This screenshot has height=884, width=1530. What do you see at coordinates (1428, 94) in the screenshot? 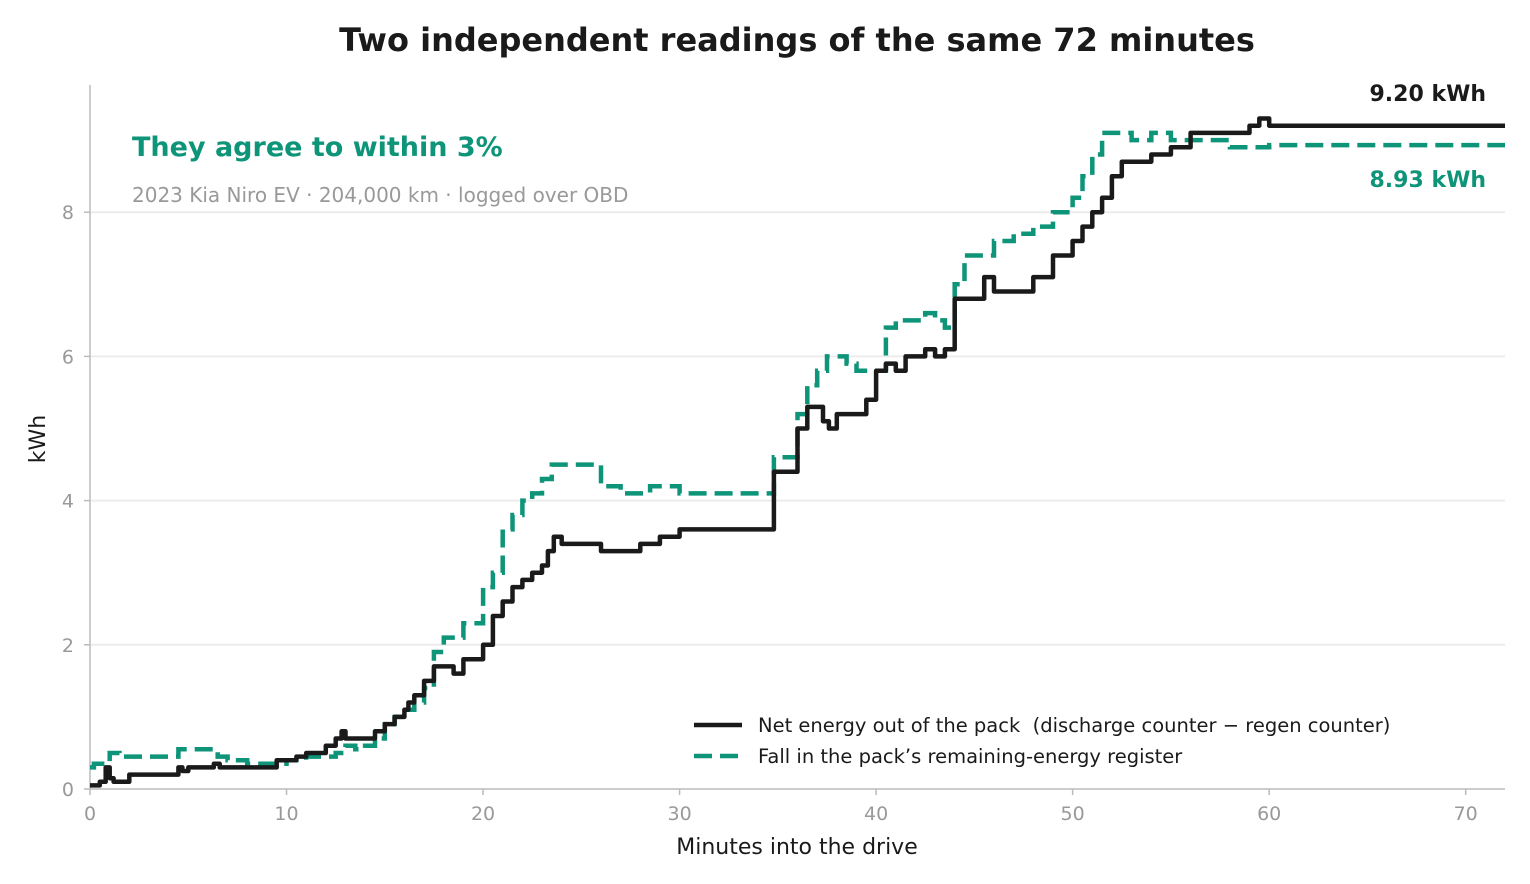
I see `end-label-net: 9.20 kWh` at bounding box center [1428, 94].